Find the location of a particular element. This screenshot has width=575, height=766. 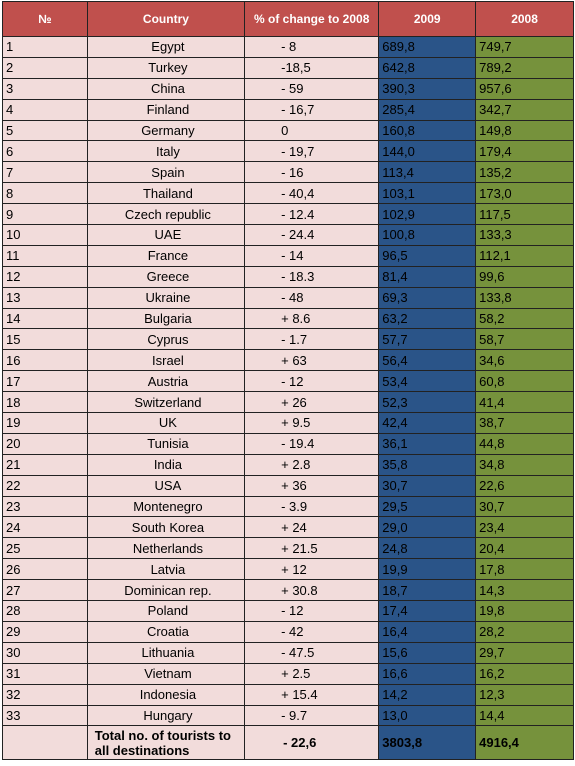

header-2009: 2009 is located at coordinates (427, 19).